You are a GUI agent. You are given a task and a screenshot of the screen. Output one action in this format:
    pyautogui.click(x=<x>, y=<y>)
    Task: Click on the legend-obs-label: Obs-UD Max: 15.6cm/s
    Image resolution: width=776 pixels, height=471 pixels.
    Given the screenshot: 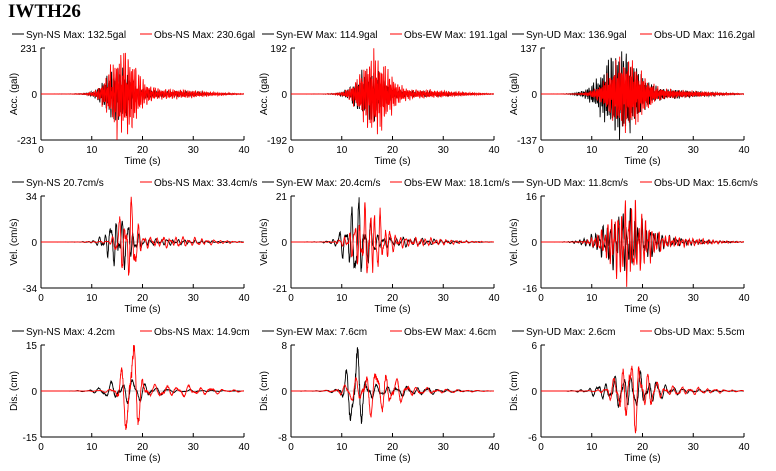 What is the action you would take?
    pyautogui.click(x=706, y=183)
    